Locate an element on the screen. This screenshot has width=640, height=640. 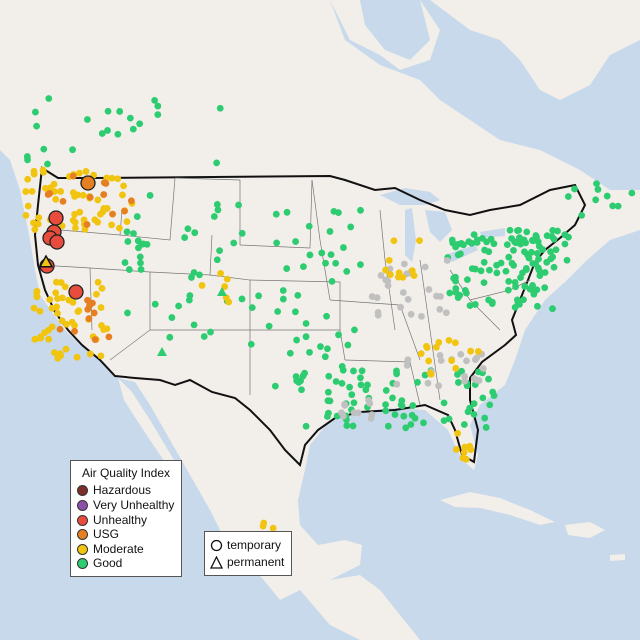
very-unhealthy-swatch is located at coordinates (82, 505).